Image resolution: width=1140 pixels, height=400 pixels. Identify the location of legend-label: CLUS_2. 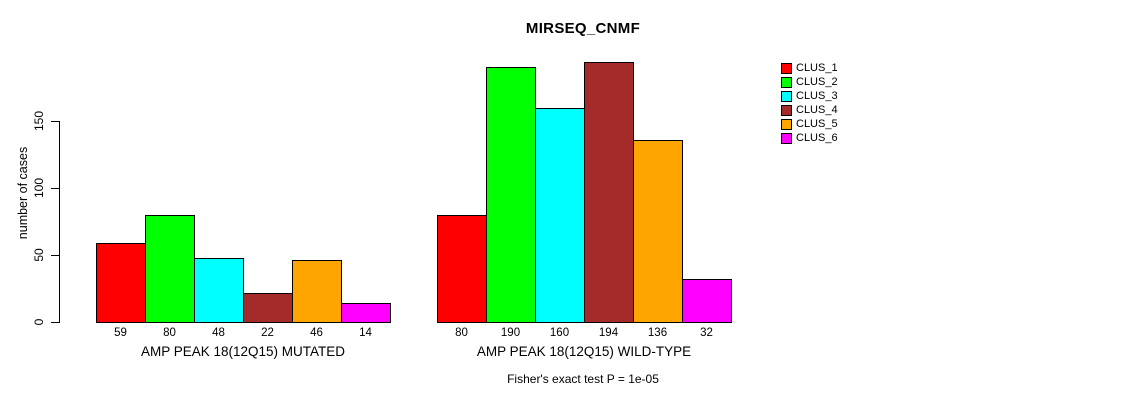
(817, 82).